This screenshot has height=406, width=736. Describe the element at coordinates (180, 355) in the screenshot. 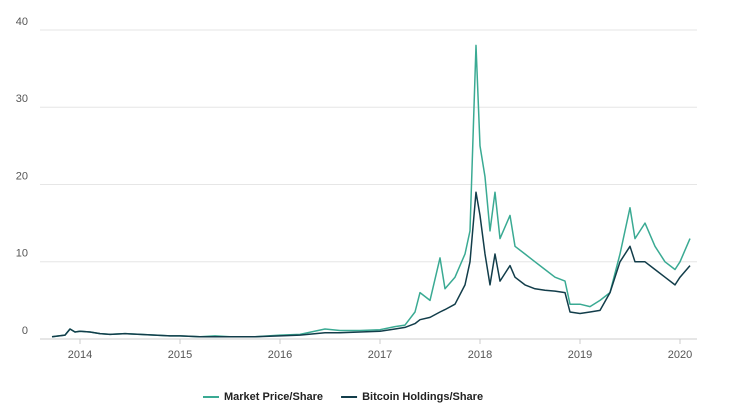

I see `x-tick-label: 2015` at that location.